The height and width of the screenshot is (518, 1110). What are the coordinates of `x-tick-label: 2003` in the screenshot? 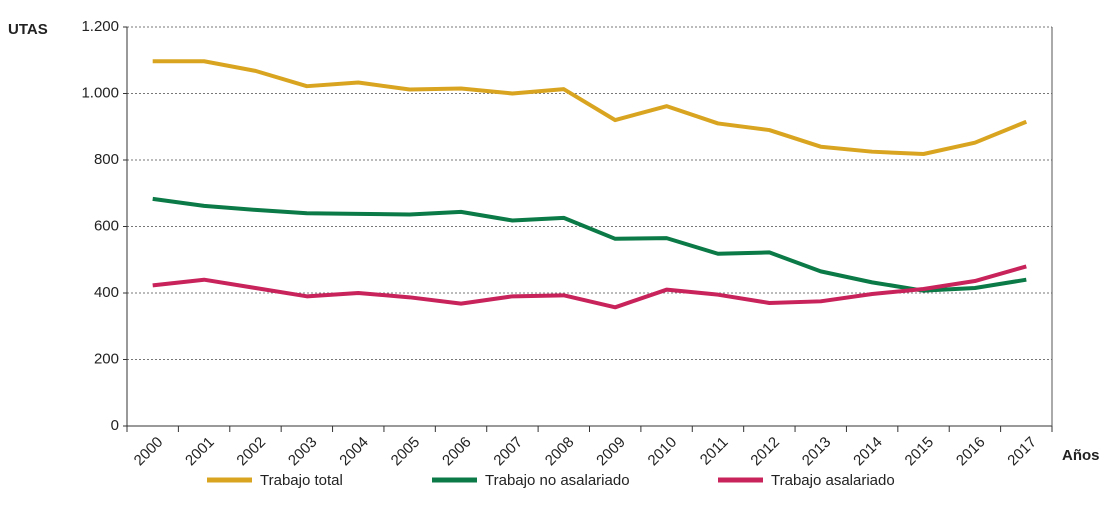 It's located at (303, 452).